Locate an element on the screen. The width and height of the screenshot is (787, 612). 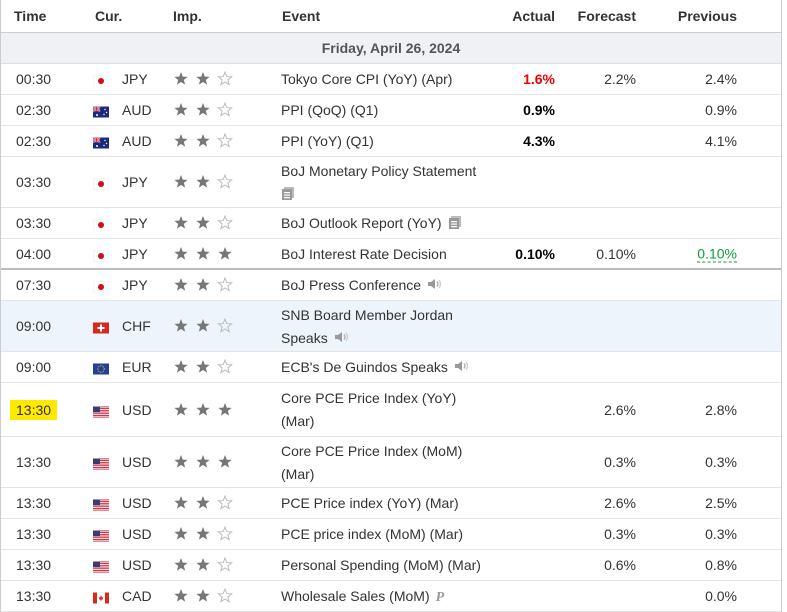
event-link: Tokyo Core CPI (YoY) (Apr) is located at coordinates (391, 79).